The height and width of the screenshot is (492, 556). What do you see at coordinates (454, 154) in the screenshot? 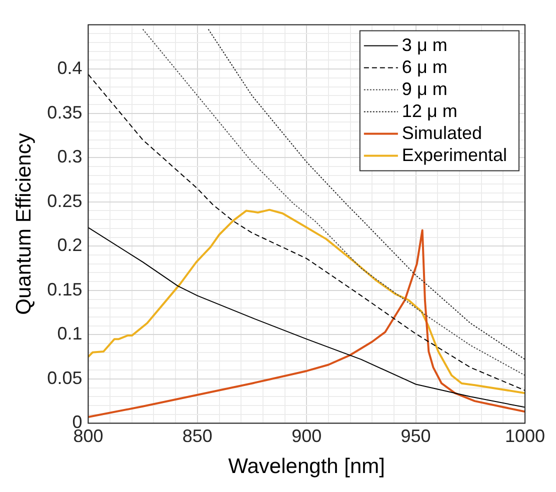
I see `legend-label: Experimental` at bounding box center [454, 154].